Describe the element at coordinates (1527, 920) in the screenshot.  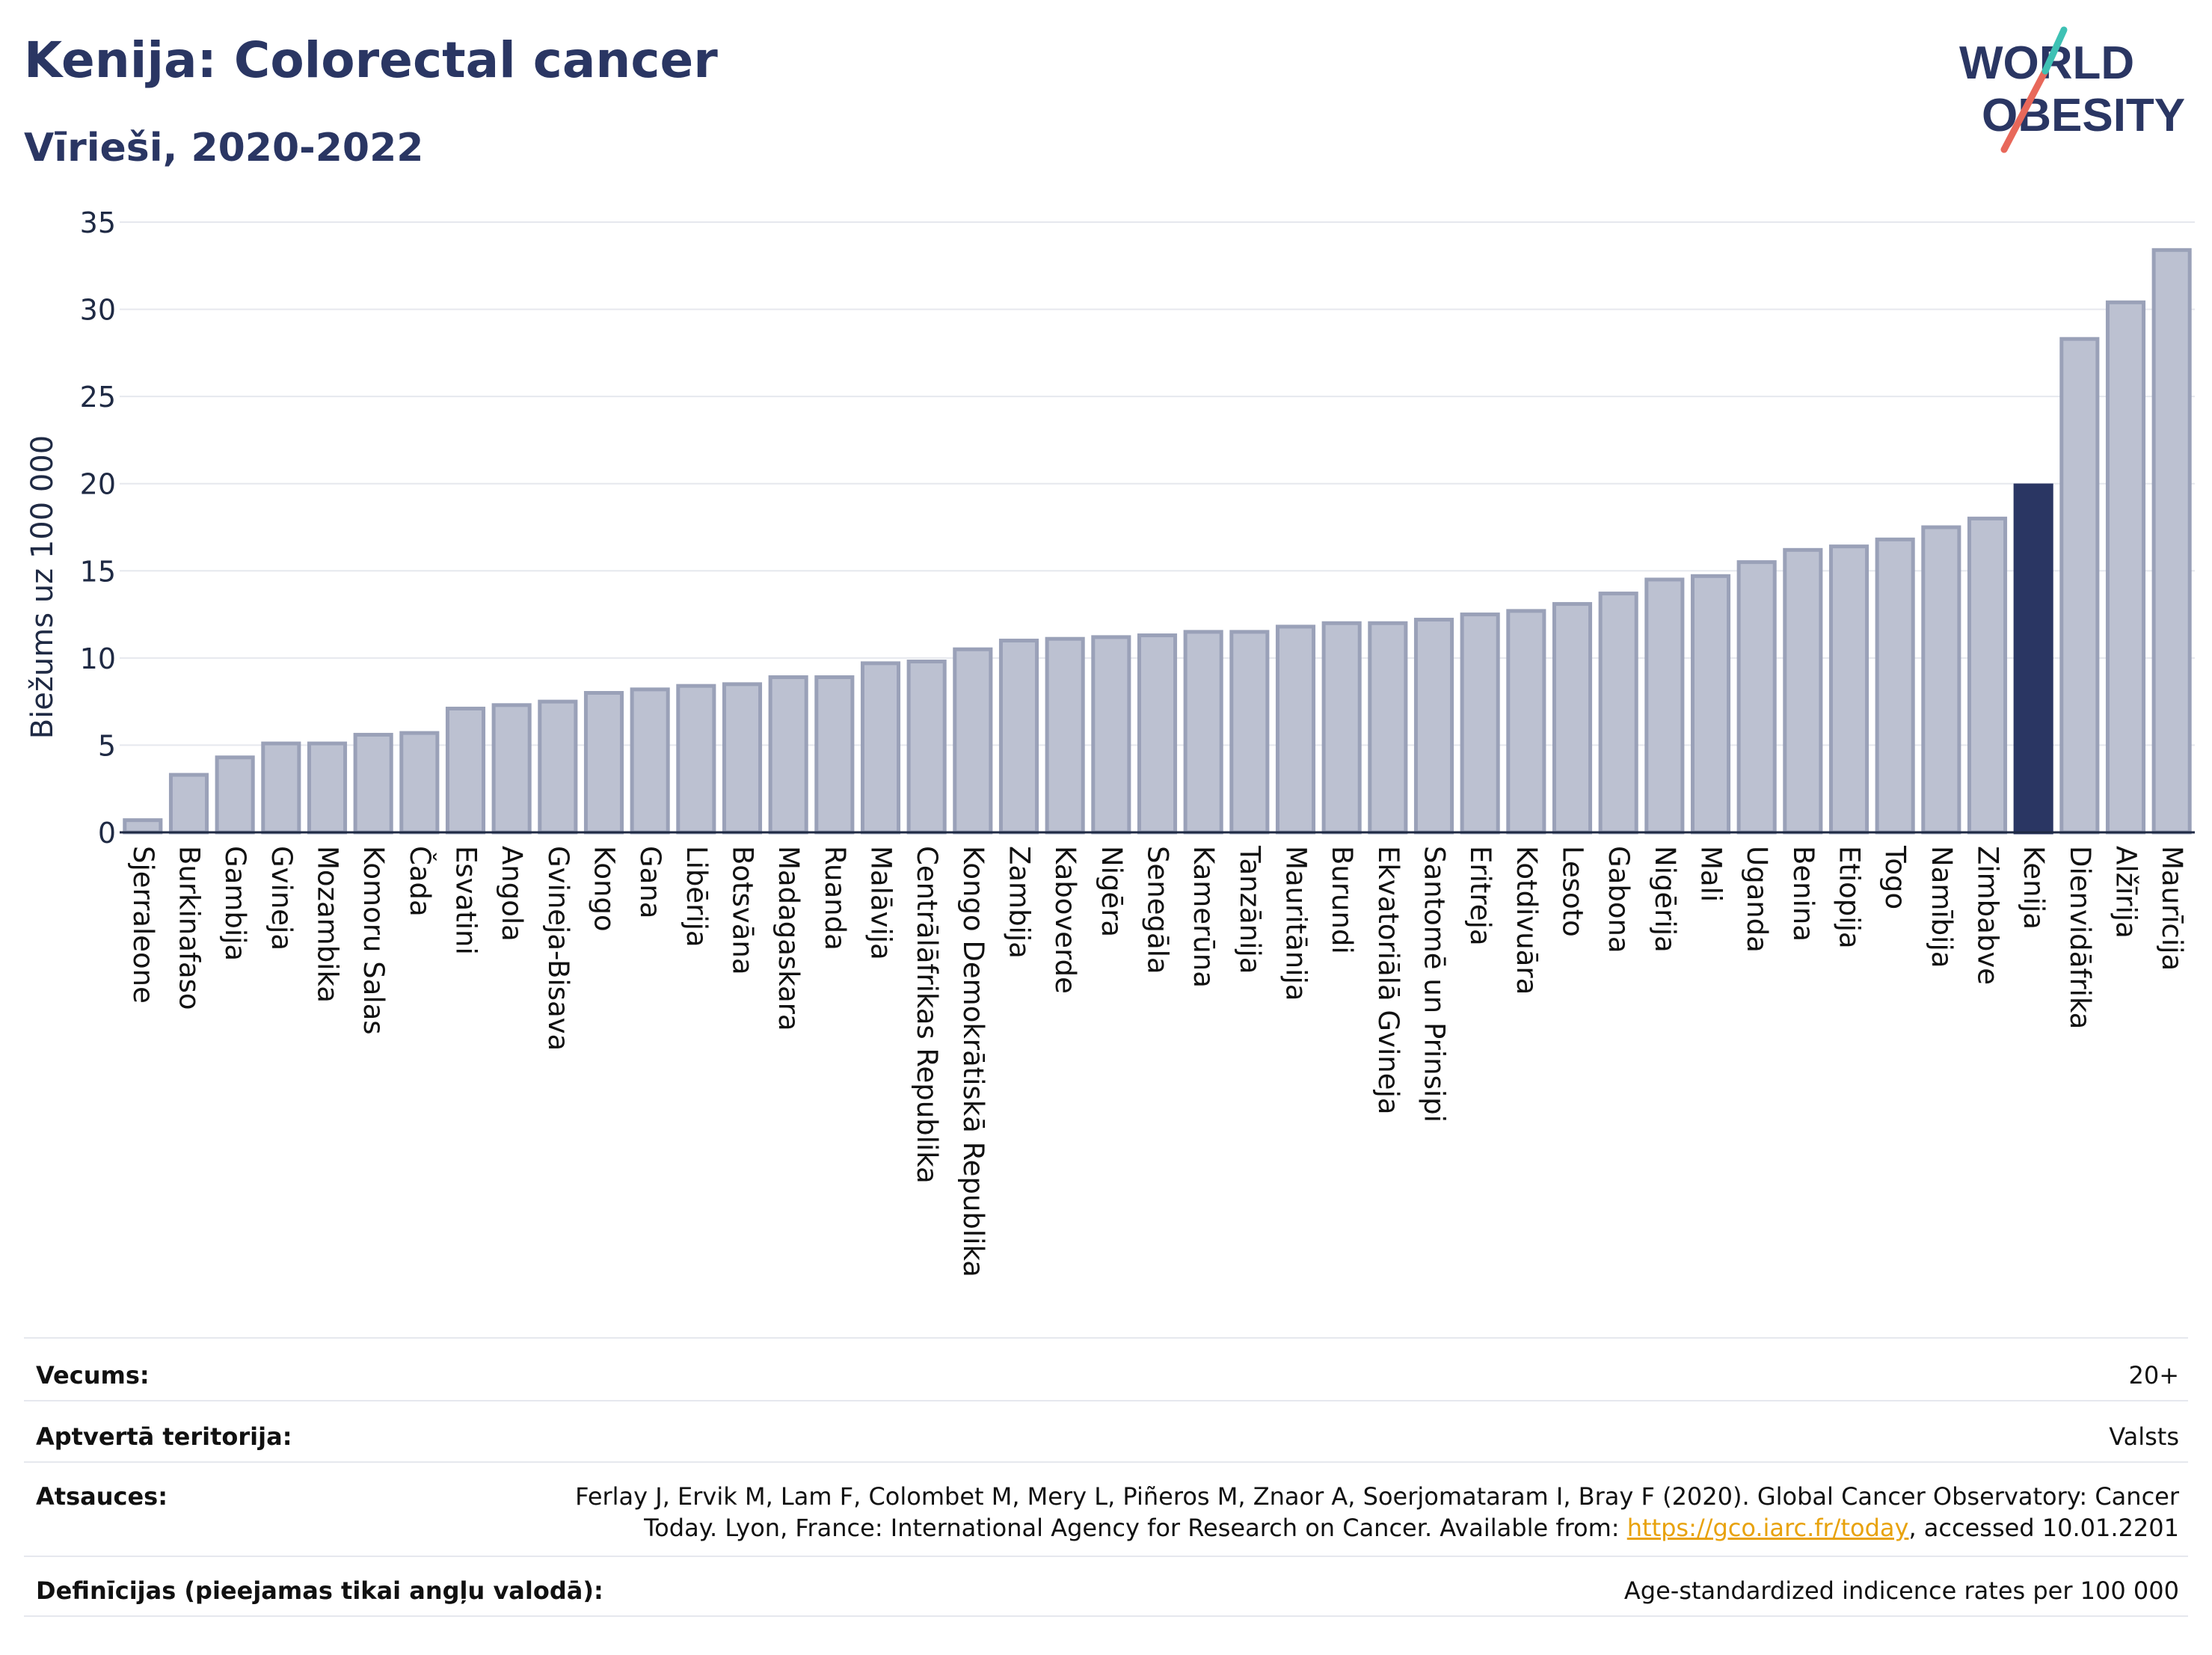
I see `x-tick-label: Kotdivuāra` at that location.